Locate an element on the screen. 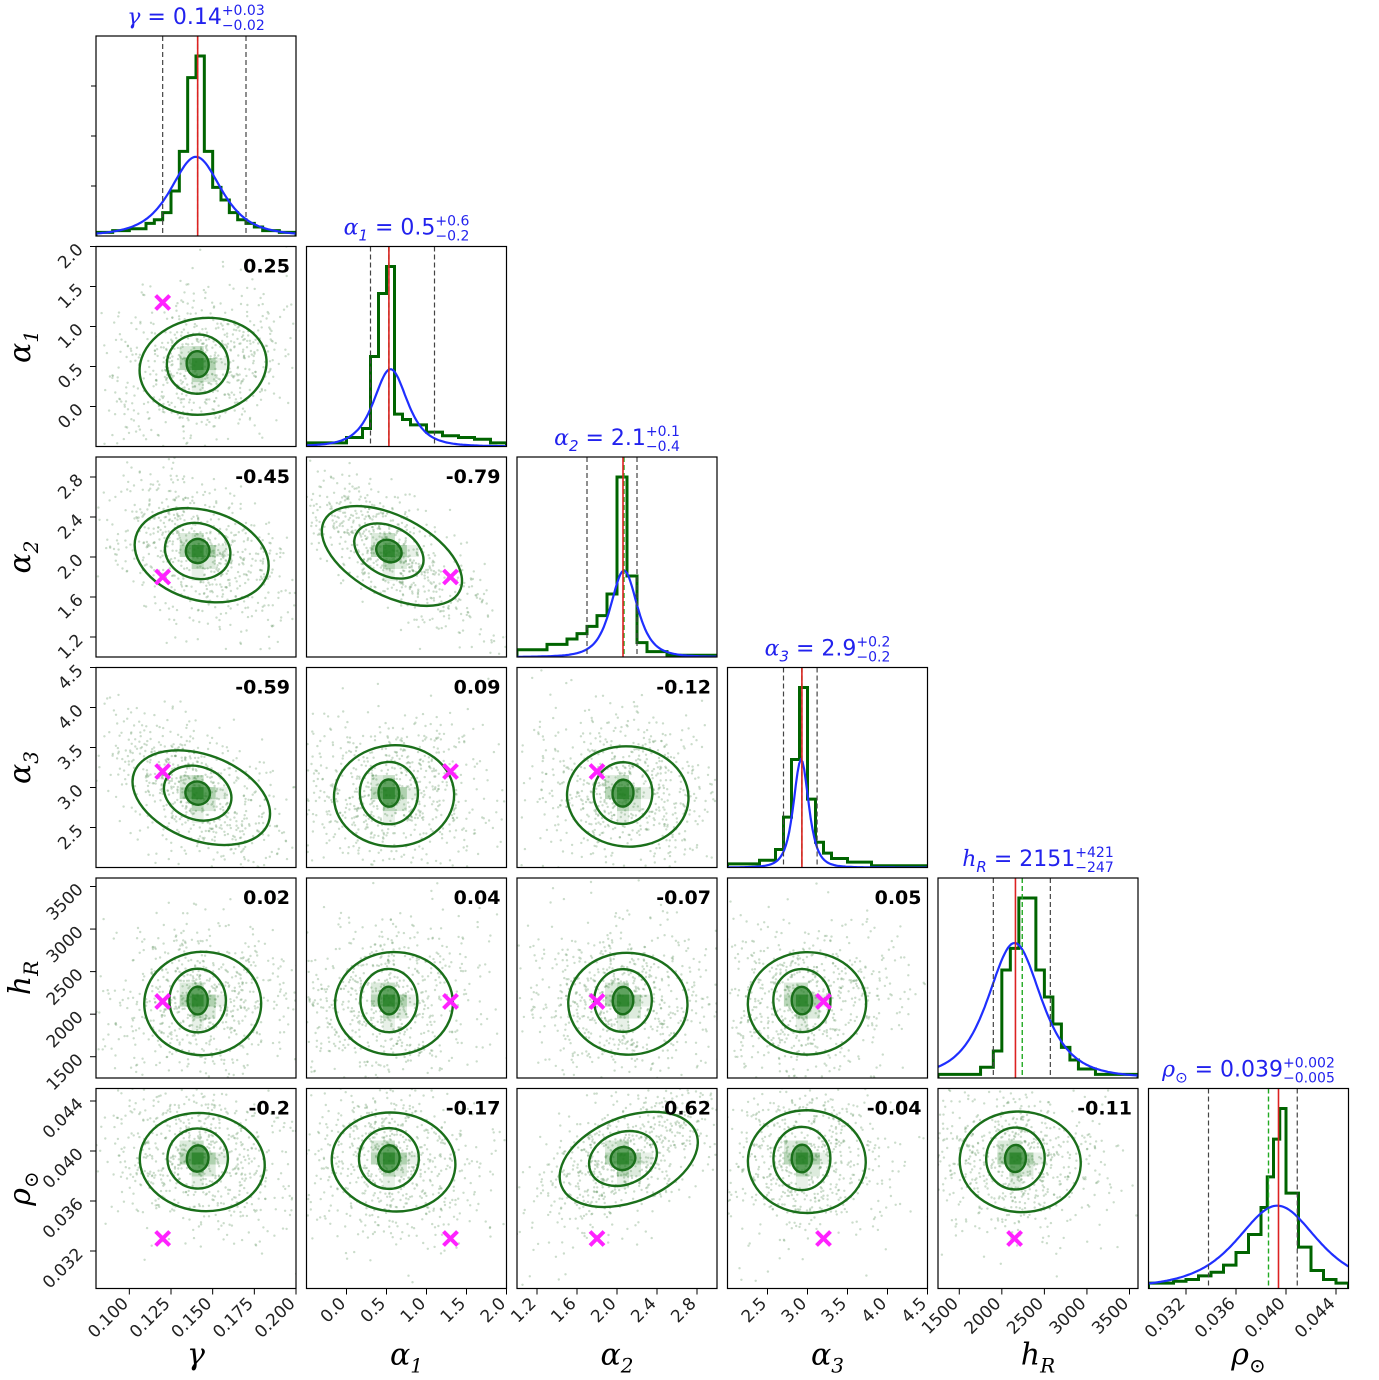 The height and width of the screenshot is (1380, 1379). scatter-panel-hR-rho: -0.11 is located at coordinates (1038, 1188).